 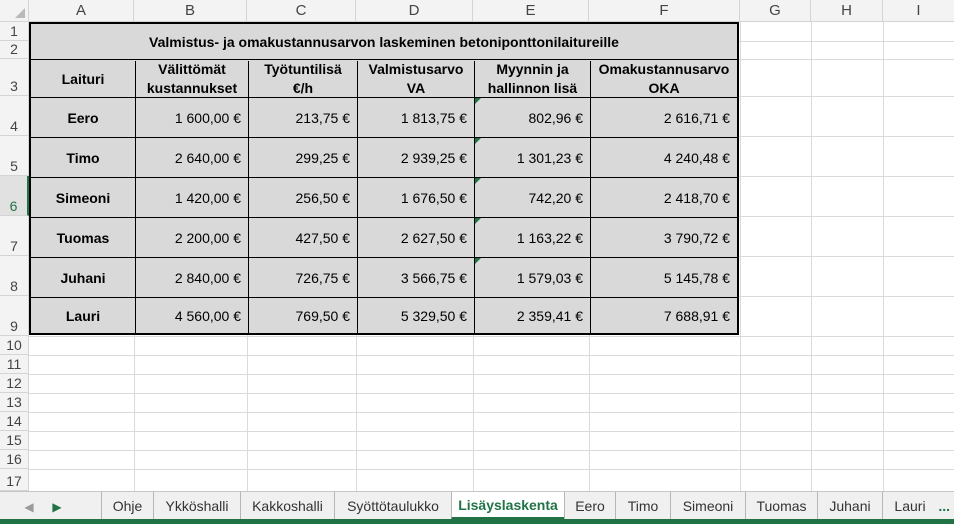 I want to click on column-header-b: B, so click(x=190, y=11).